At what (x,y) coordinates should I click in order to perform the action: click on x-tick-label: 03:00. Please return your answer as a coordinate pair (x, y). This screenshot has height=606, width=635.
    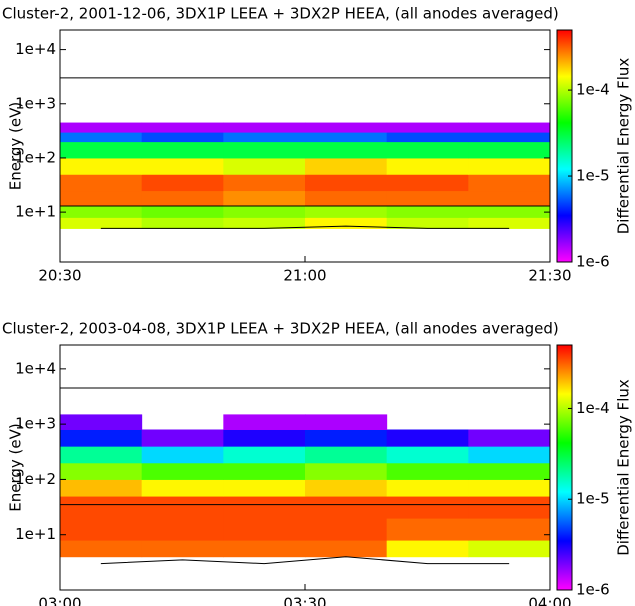
    Looking at the image, I should click on (59, 600).